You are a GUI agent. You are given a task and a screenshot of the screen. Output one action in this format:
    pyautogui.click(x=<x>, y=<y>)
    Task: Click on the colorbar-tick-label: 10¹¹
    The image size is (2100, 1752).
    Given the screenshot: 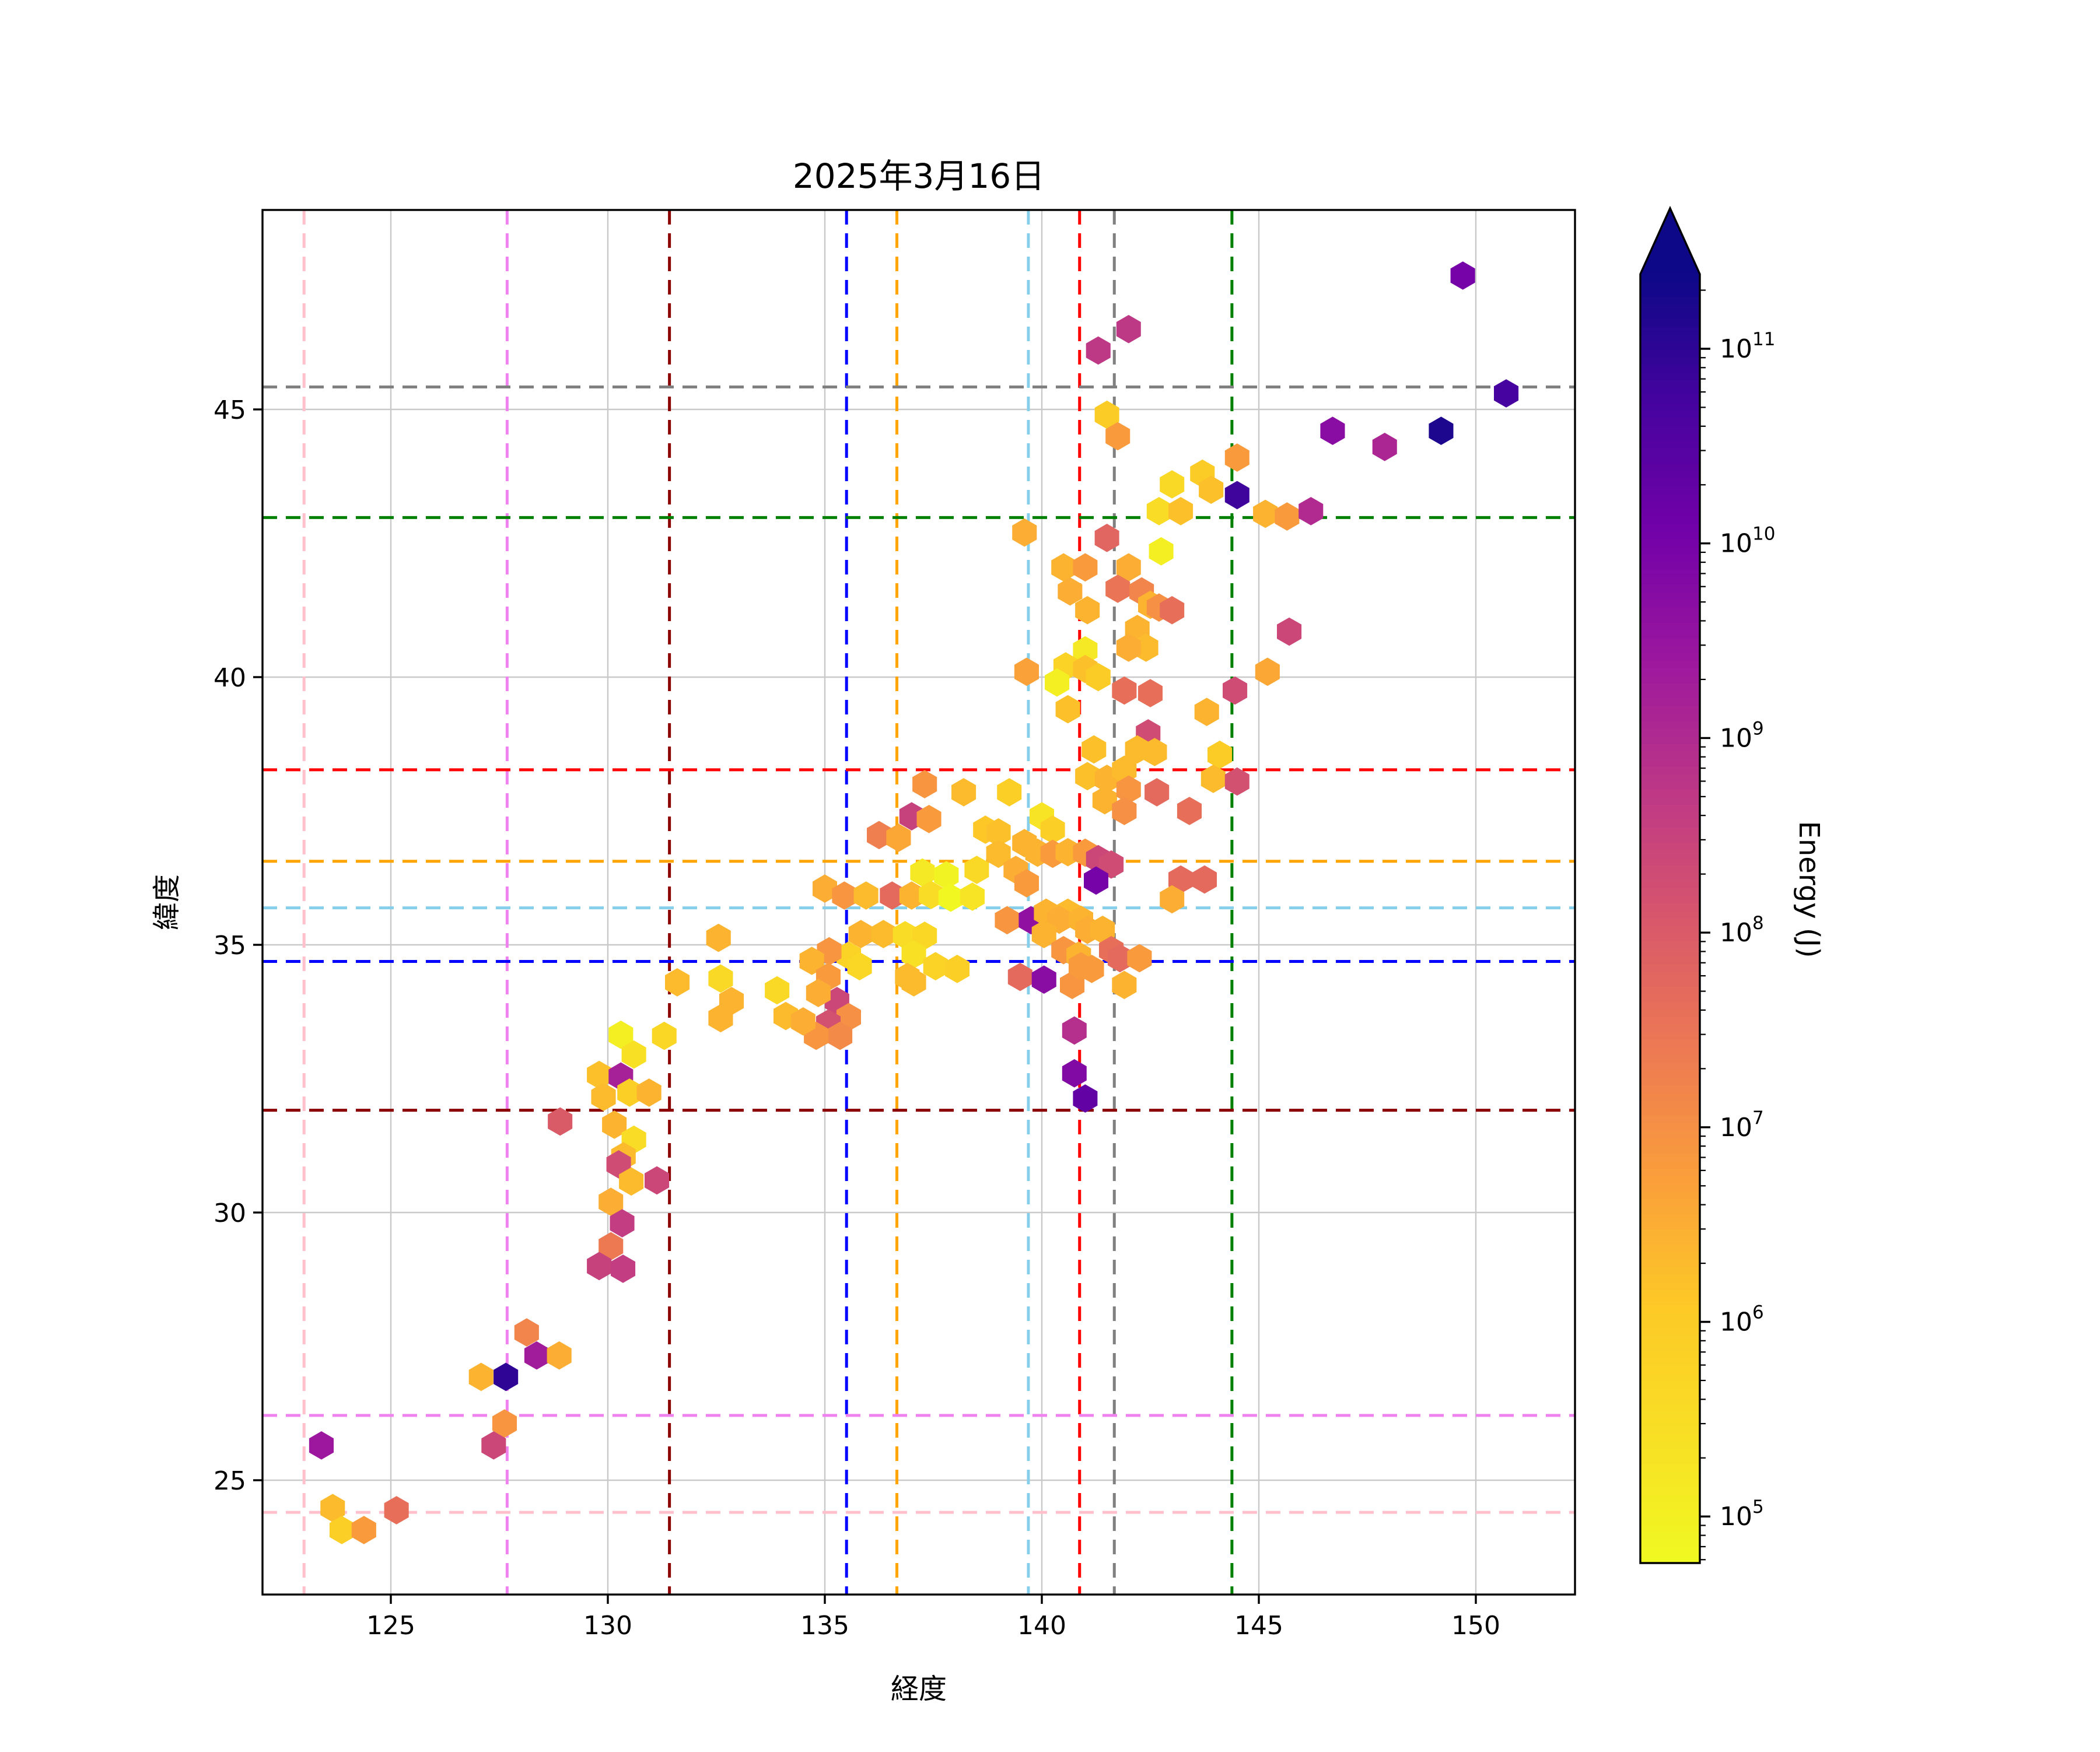 What is the action you would take?
    pyautogui.click(x=1747, y=347)
    